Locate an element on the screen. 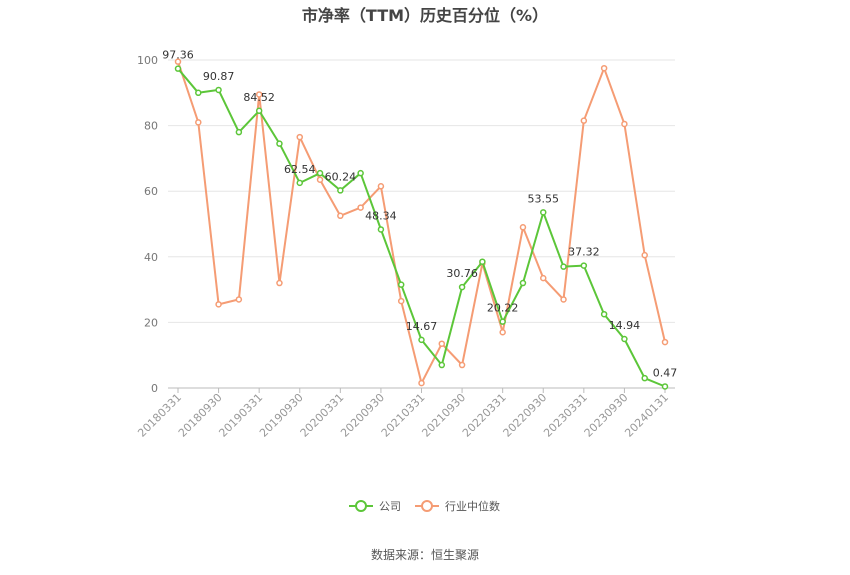 The height and width of the screenshot is (575, 850). data-label: 30.76 is located at coordinates (462, 273).